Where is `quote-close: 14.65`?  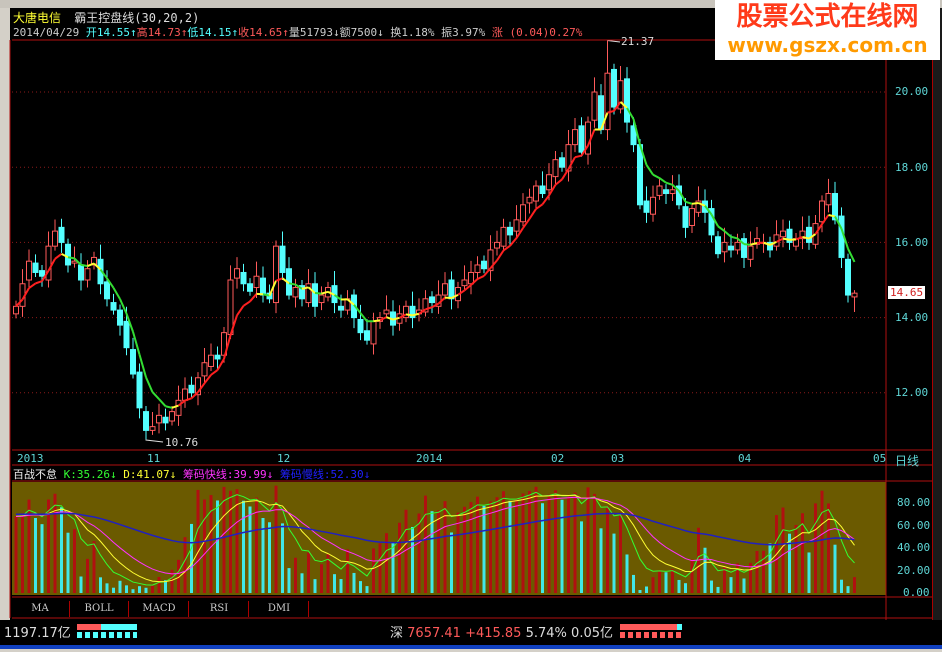 quote-close: 14.65 is located at coordinates (266, 32).